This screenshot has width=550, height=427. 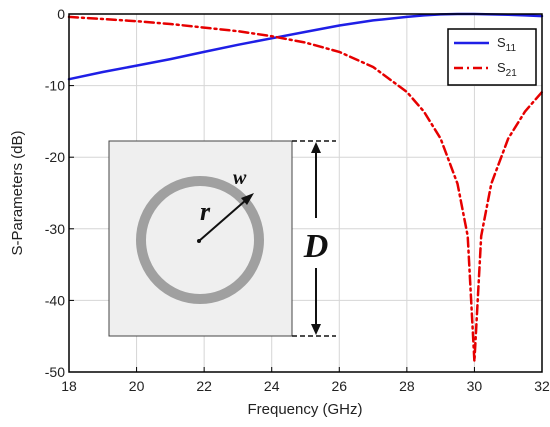 What do you see at coordinates (512, 73) in the screenshot?
I see `legend-label-s21-sub: 21` at bounding box center [512, 73].